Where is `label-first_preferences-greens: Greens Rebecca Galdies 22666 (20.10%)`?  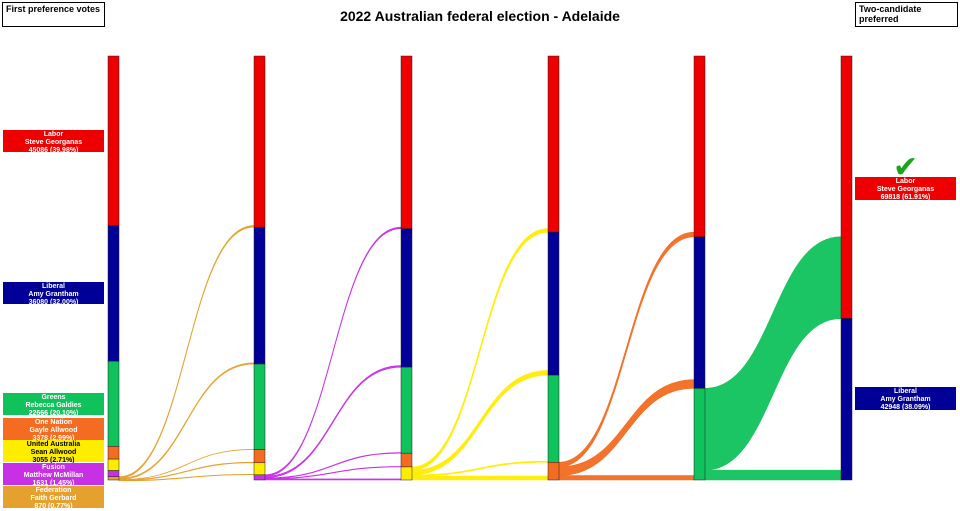
label-first_preferences-greens: Greens Rebecca Galdies 22666 (20.10%) is located at coordinates (53, 405).